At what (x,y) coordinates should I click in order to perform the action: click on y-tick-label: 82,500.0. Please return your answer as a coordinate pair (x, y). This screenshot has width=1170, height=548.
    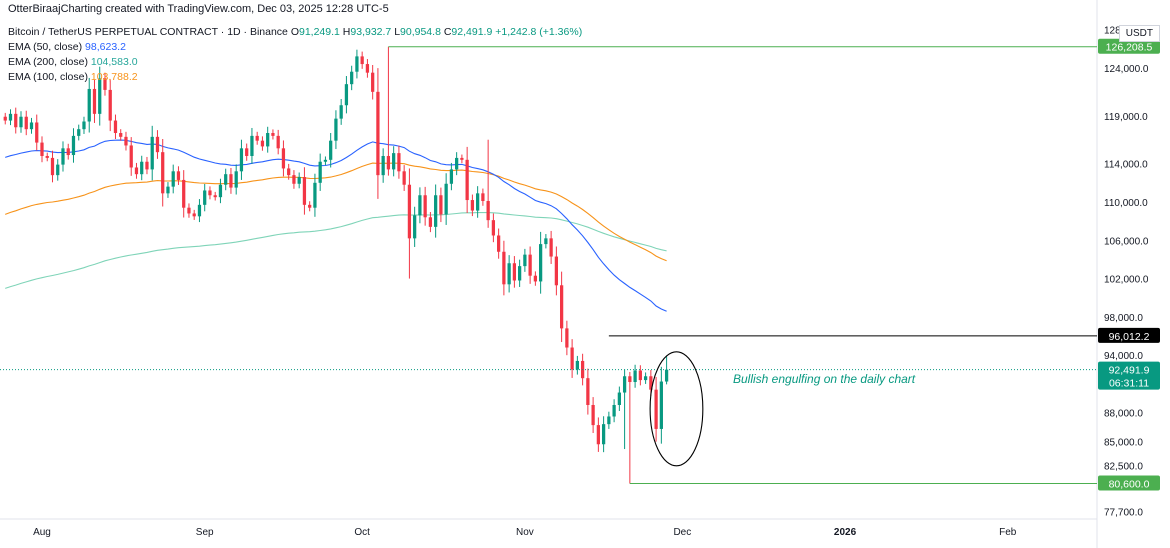
    Looking at the image, I should click on (1123, 466).